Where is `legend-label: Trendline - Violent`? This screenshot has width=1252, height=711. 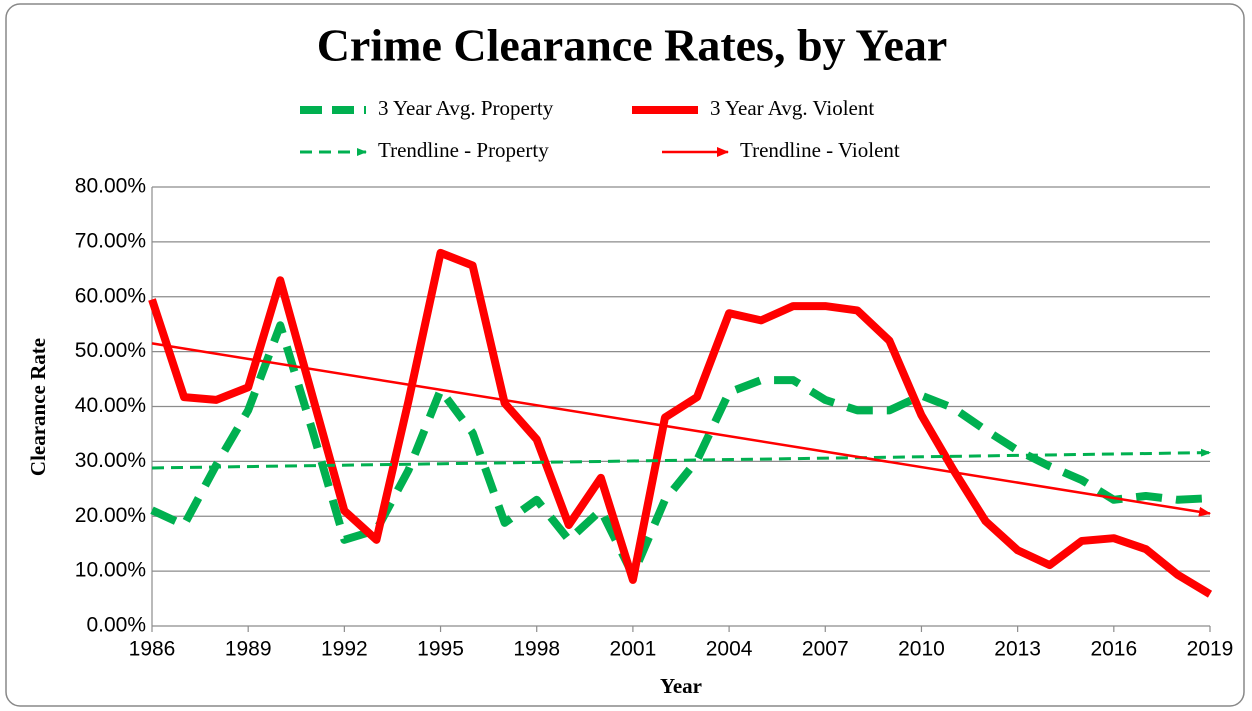
legend-label: Trendline - Violent is located at coordinates (820, 150).